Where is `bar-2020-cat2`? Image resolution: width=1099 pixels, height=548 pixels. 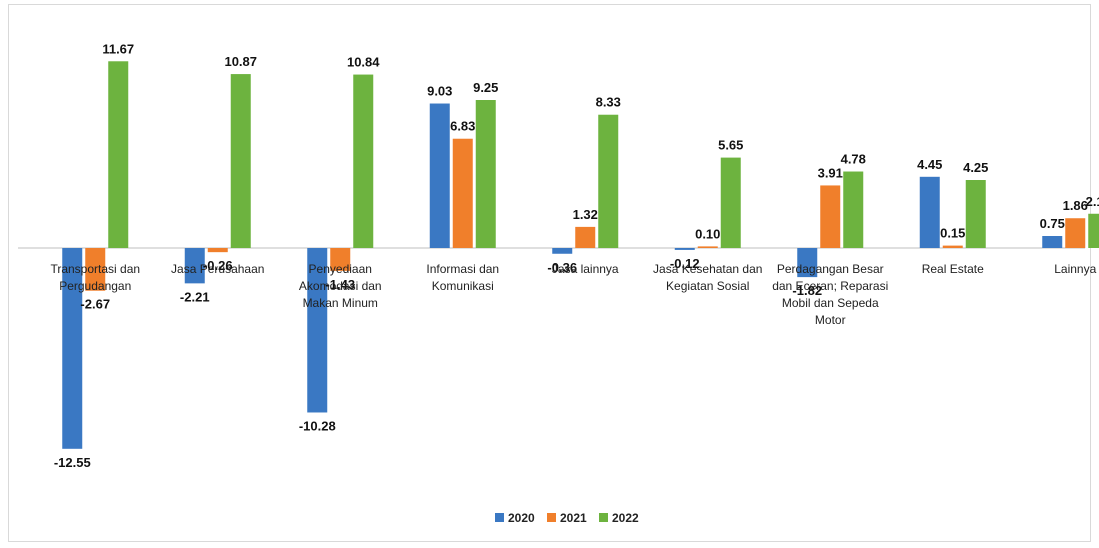 bar-2020-cat2 is located at coordinates (194, 266).